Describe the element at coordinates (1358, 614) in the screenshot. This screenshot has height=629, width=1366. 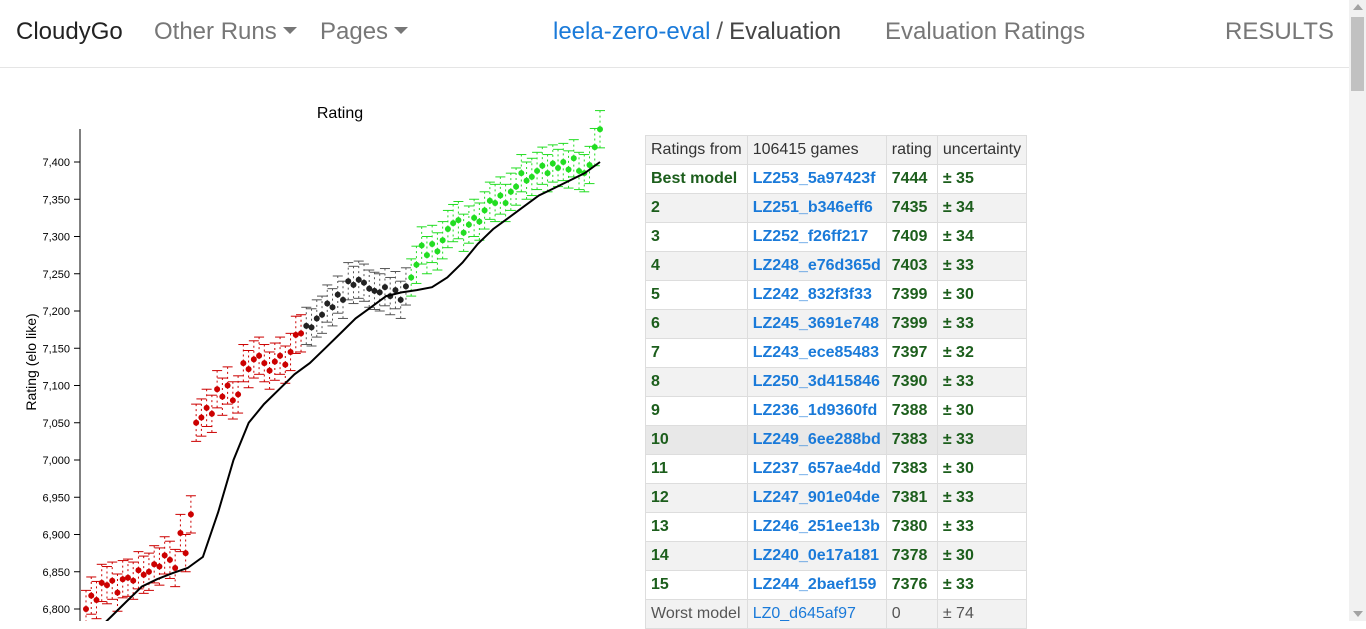
I see `scroll-down-arrow-icon` at that location.